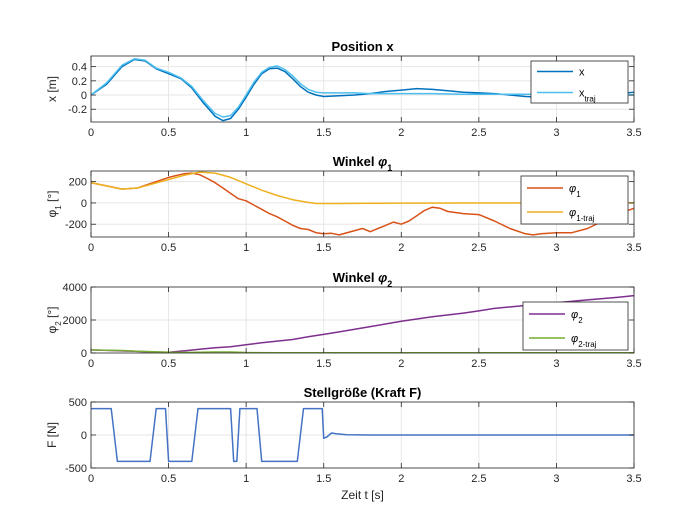 The height and width of the screenshot is (525, 700). What do you see at coordinates (362, 46) in the screenshot?
I see `chart-title: Position x` at bounding box center [362, 46].